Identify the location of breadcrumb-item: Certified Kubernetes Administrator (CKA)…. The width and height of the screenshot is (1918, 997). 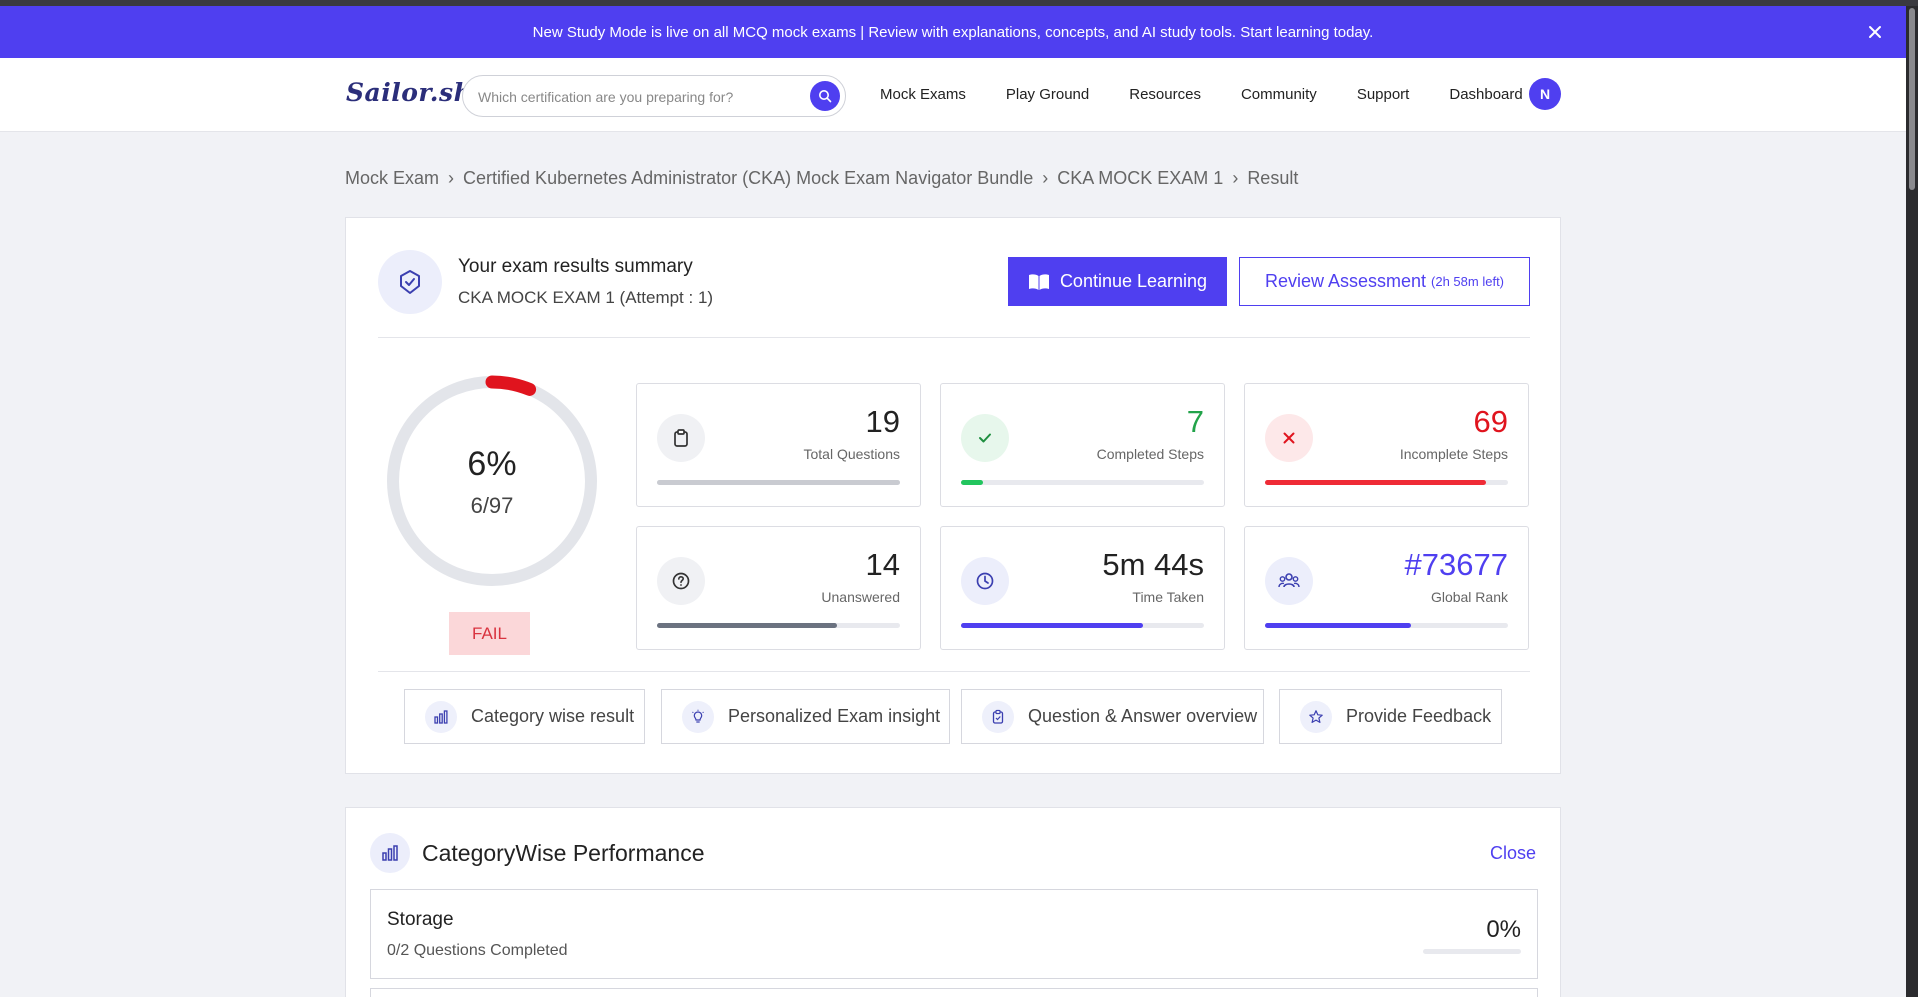
(748, 178).